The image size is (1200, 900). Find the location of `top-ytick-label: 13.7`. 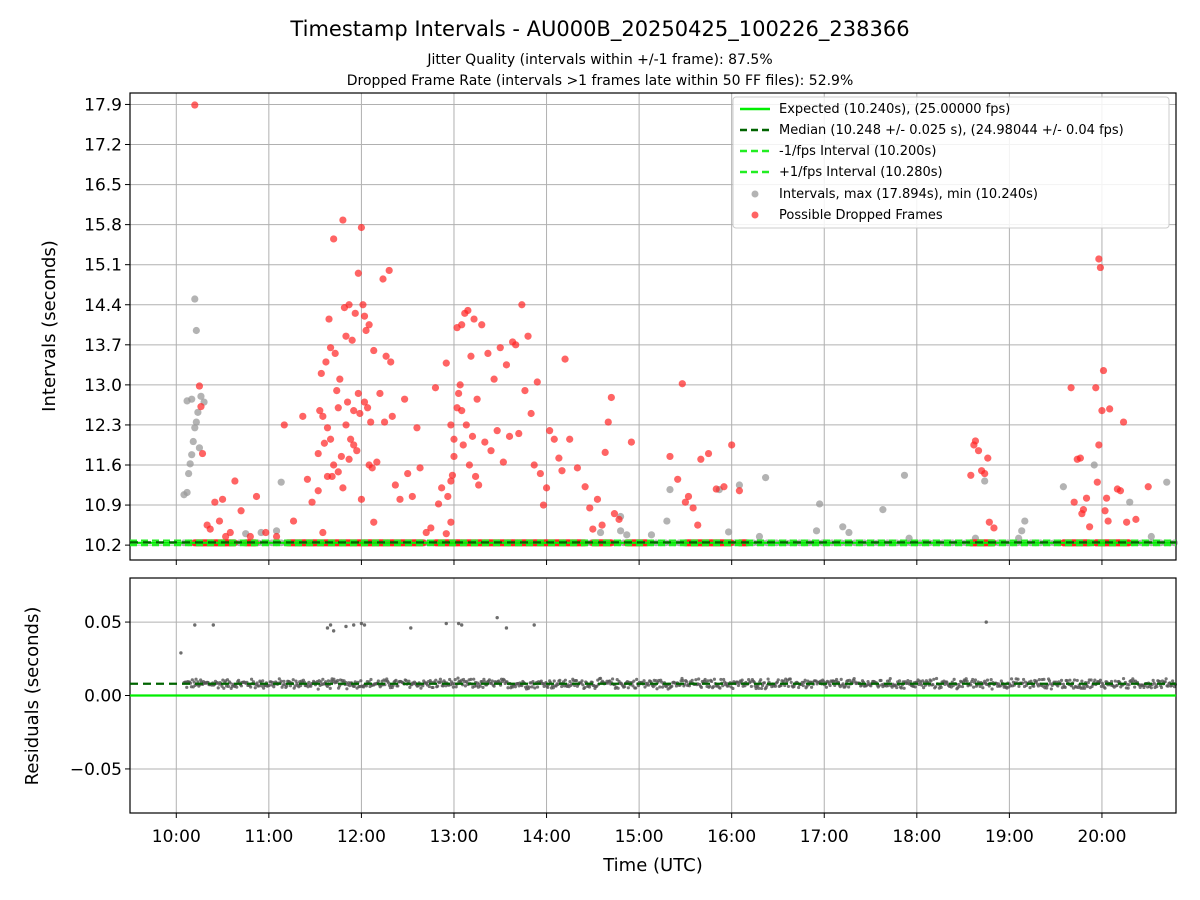

top-ytick-label: 13.7 is located at coordinates (103, 346).